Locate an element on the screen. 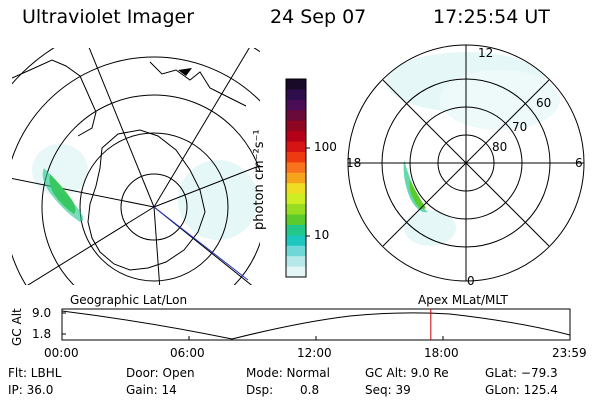  glon-status: GLon: 125.4 is located at coordinates (521, 390).